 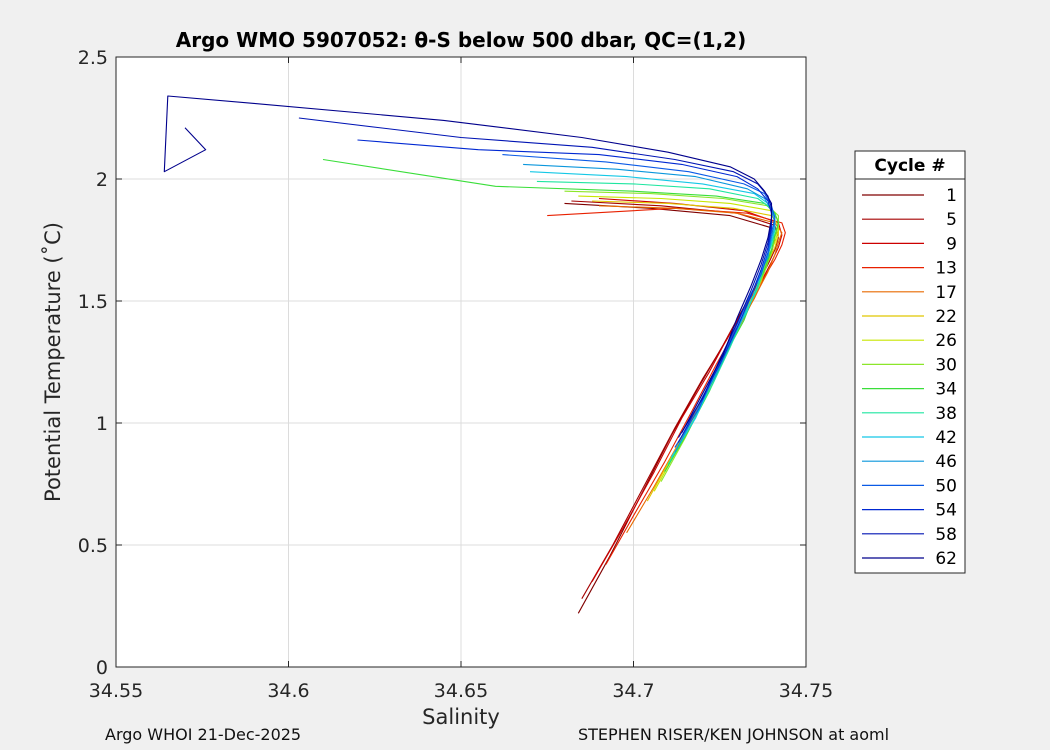 I want to click on legend-label-cycle-38: 38, so click(x=946, y=414).